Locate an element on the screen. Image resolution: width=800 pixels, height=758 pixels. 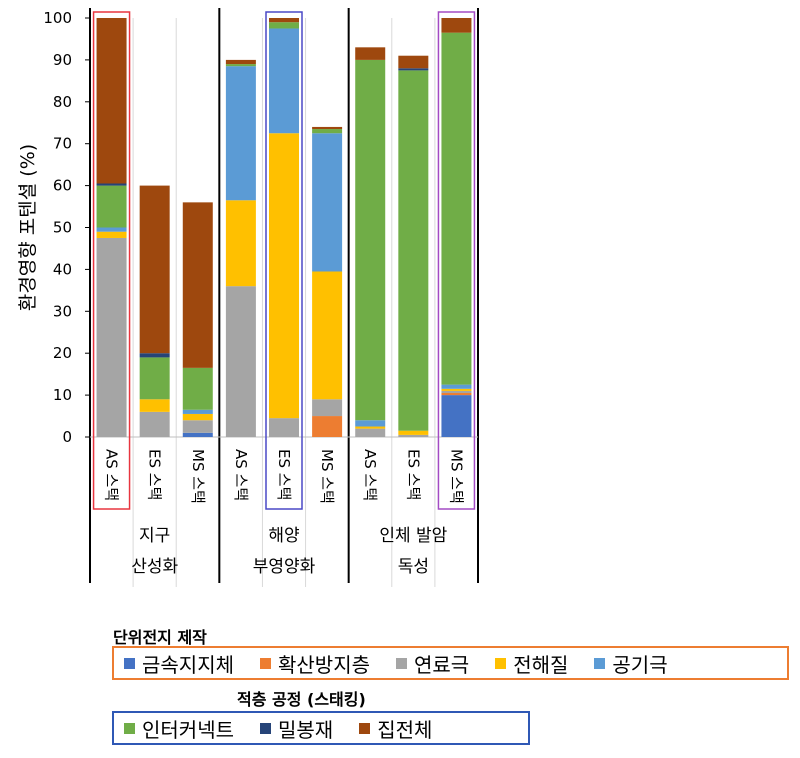
legend-cell-fabrication: 금속지지체 확산방지층 연료극 전해질 공기극 is located at coordinates (450, 663).